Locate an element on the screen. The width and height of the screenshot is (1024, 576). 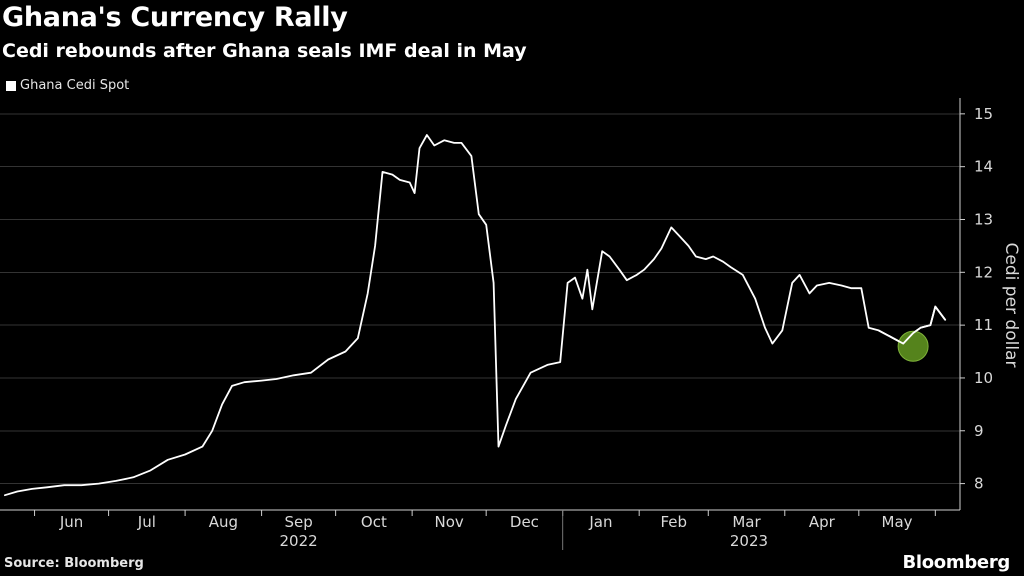
bloomberg-logo: Bloomberg is located at coordinates (956, 562).